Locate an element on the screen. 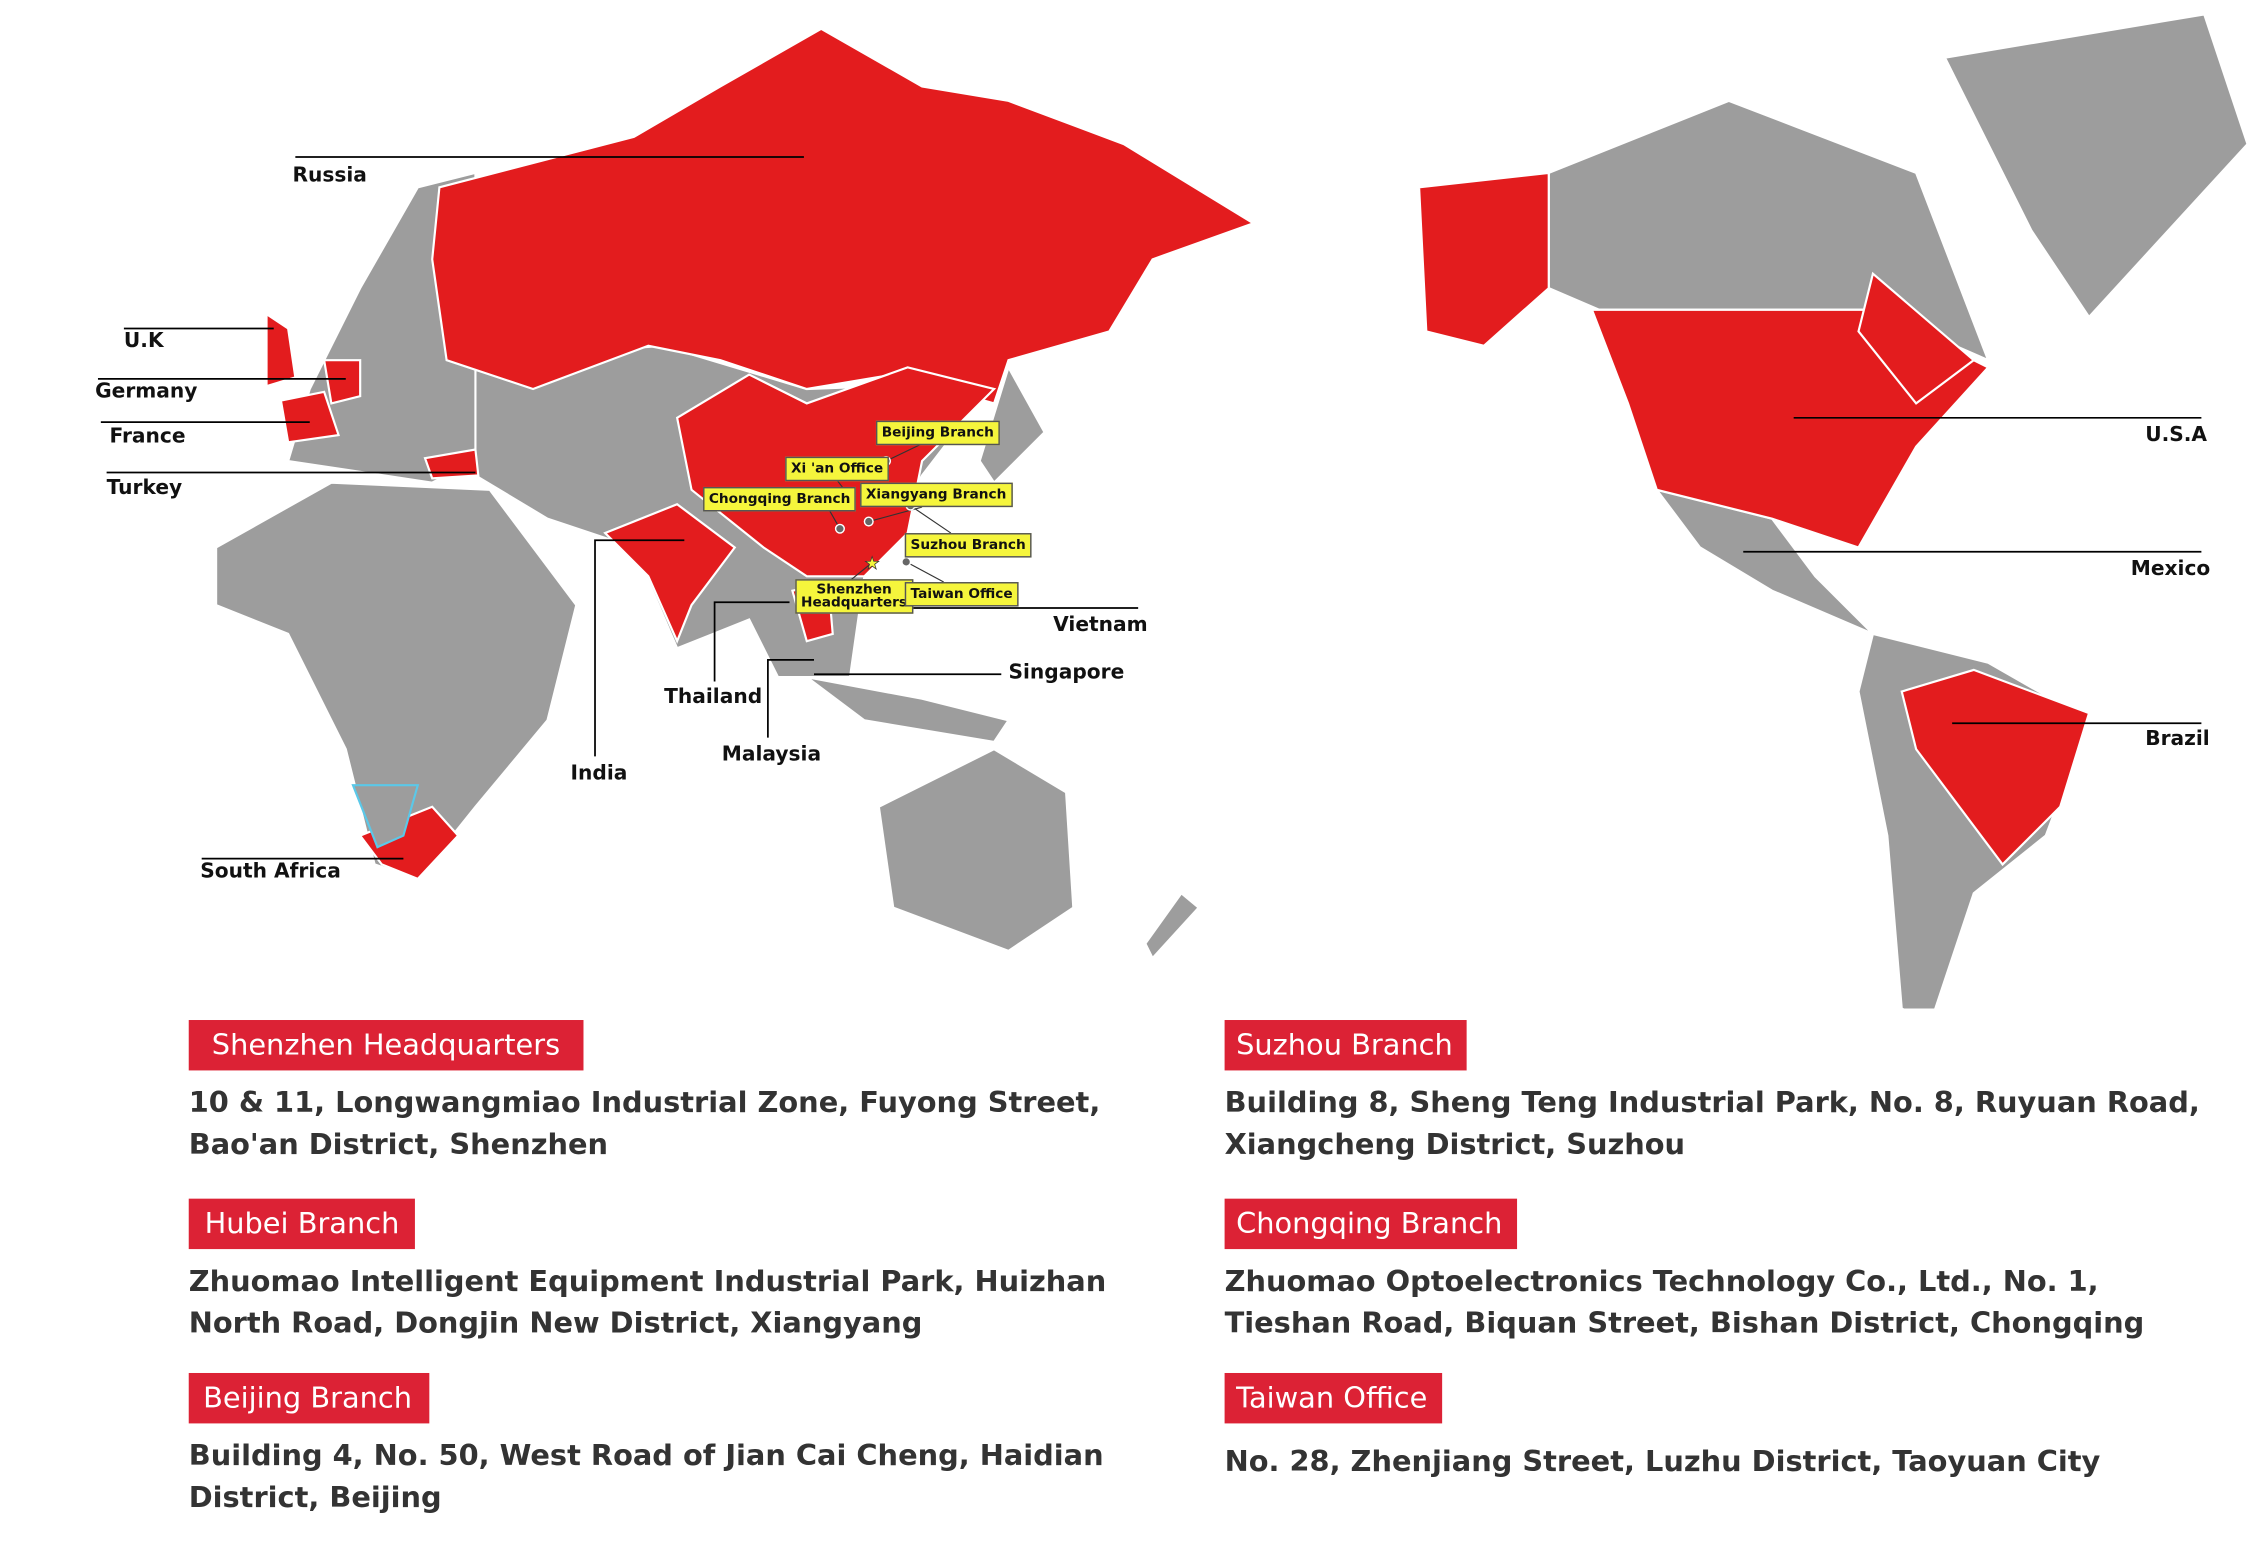  callout-shenzhen: Shenzhen Headquarters is located at coordinates (854, 596).